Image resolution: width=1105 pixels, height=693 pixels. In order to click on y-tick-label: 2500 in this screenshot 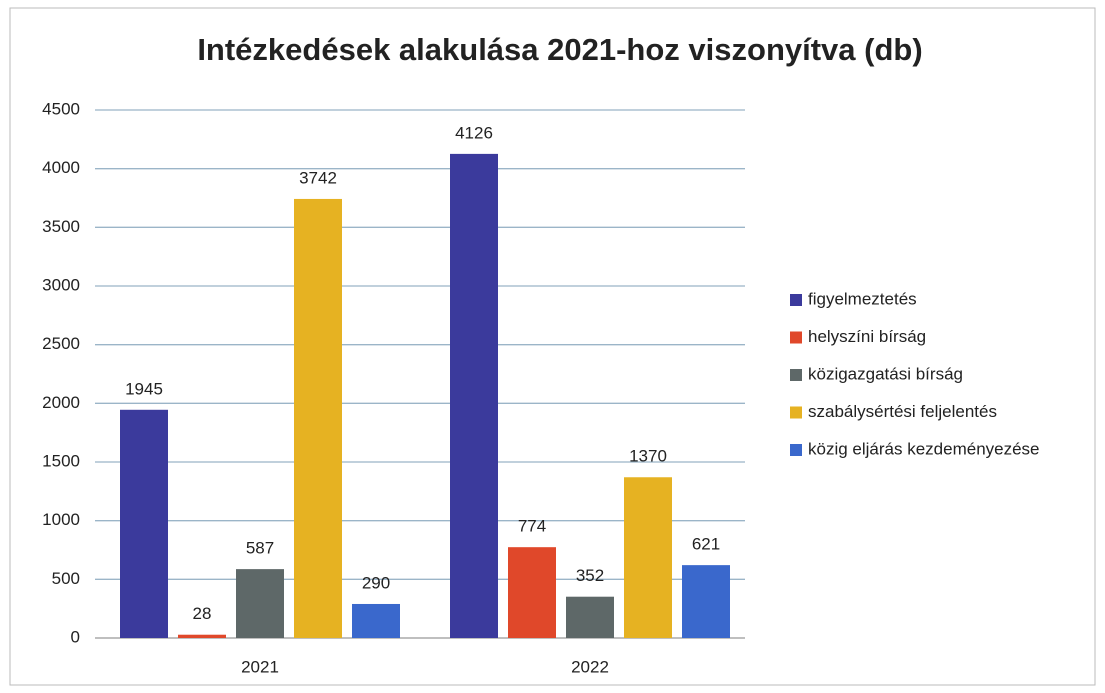, I will do `click(61, 343)`.